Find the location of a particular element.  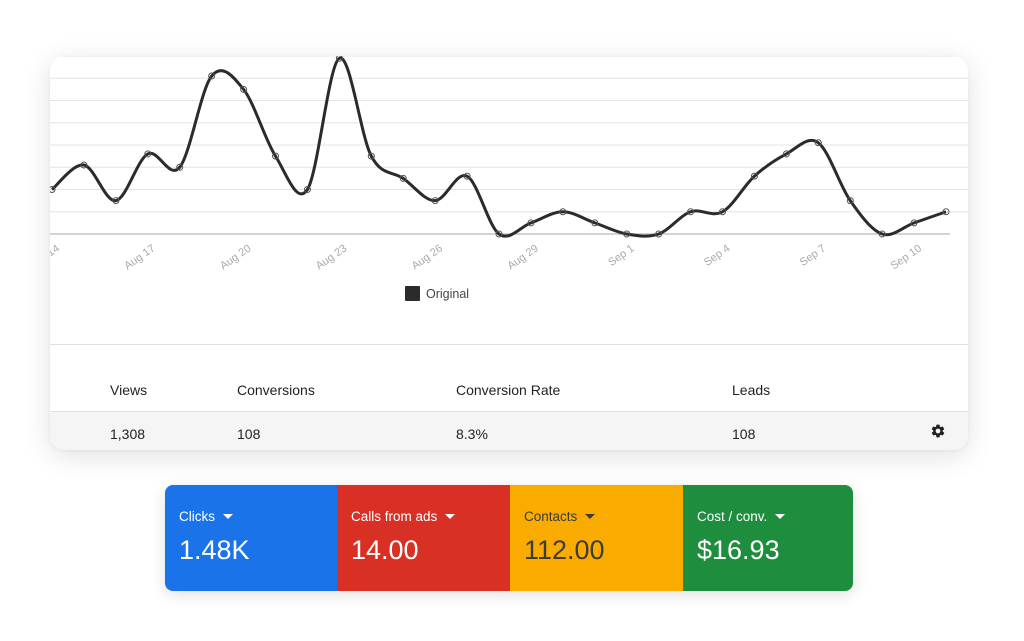

value-conversions: 108 is located at coordinates (249, 434).